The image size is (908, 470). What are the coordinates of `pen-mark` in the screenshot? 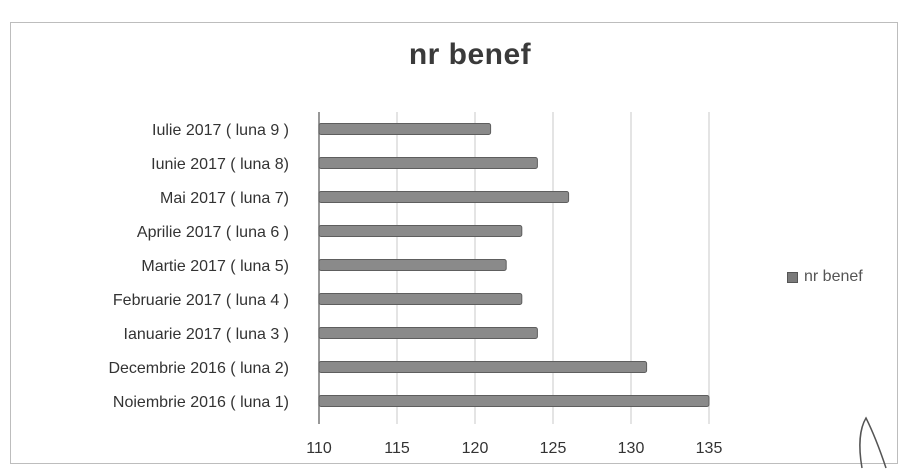 It's located at (873, 442).